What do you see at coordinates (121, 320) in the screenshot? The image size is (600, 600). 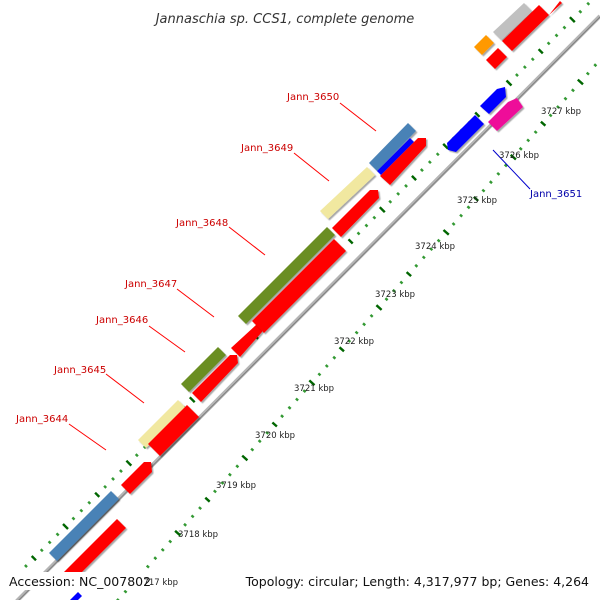 I see `gene-label-jann-3646: Jann_3646` at bounding box center [121, 320].